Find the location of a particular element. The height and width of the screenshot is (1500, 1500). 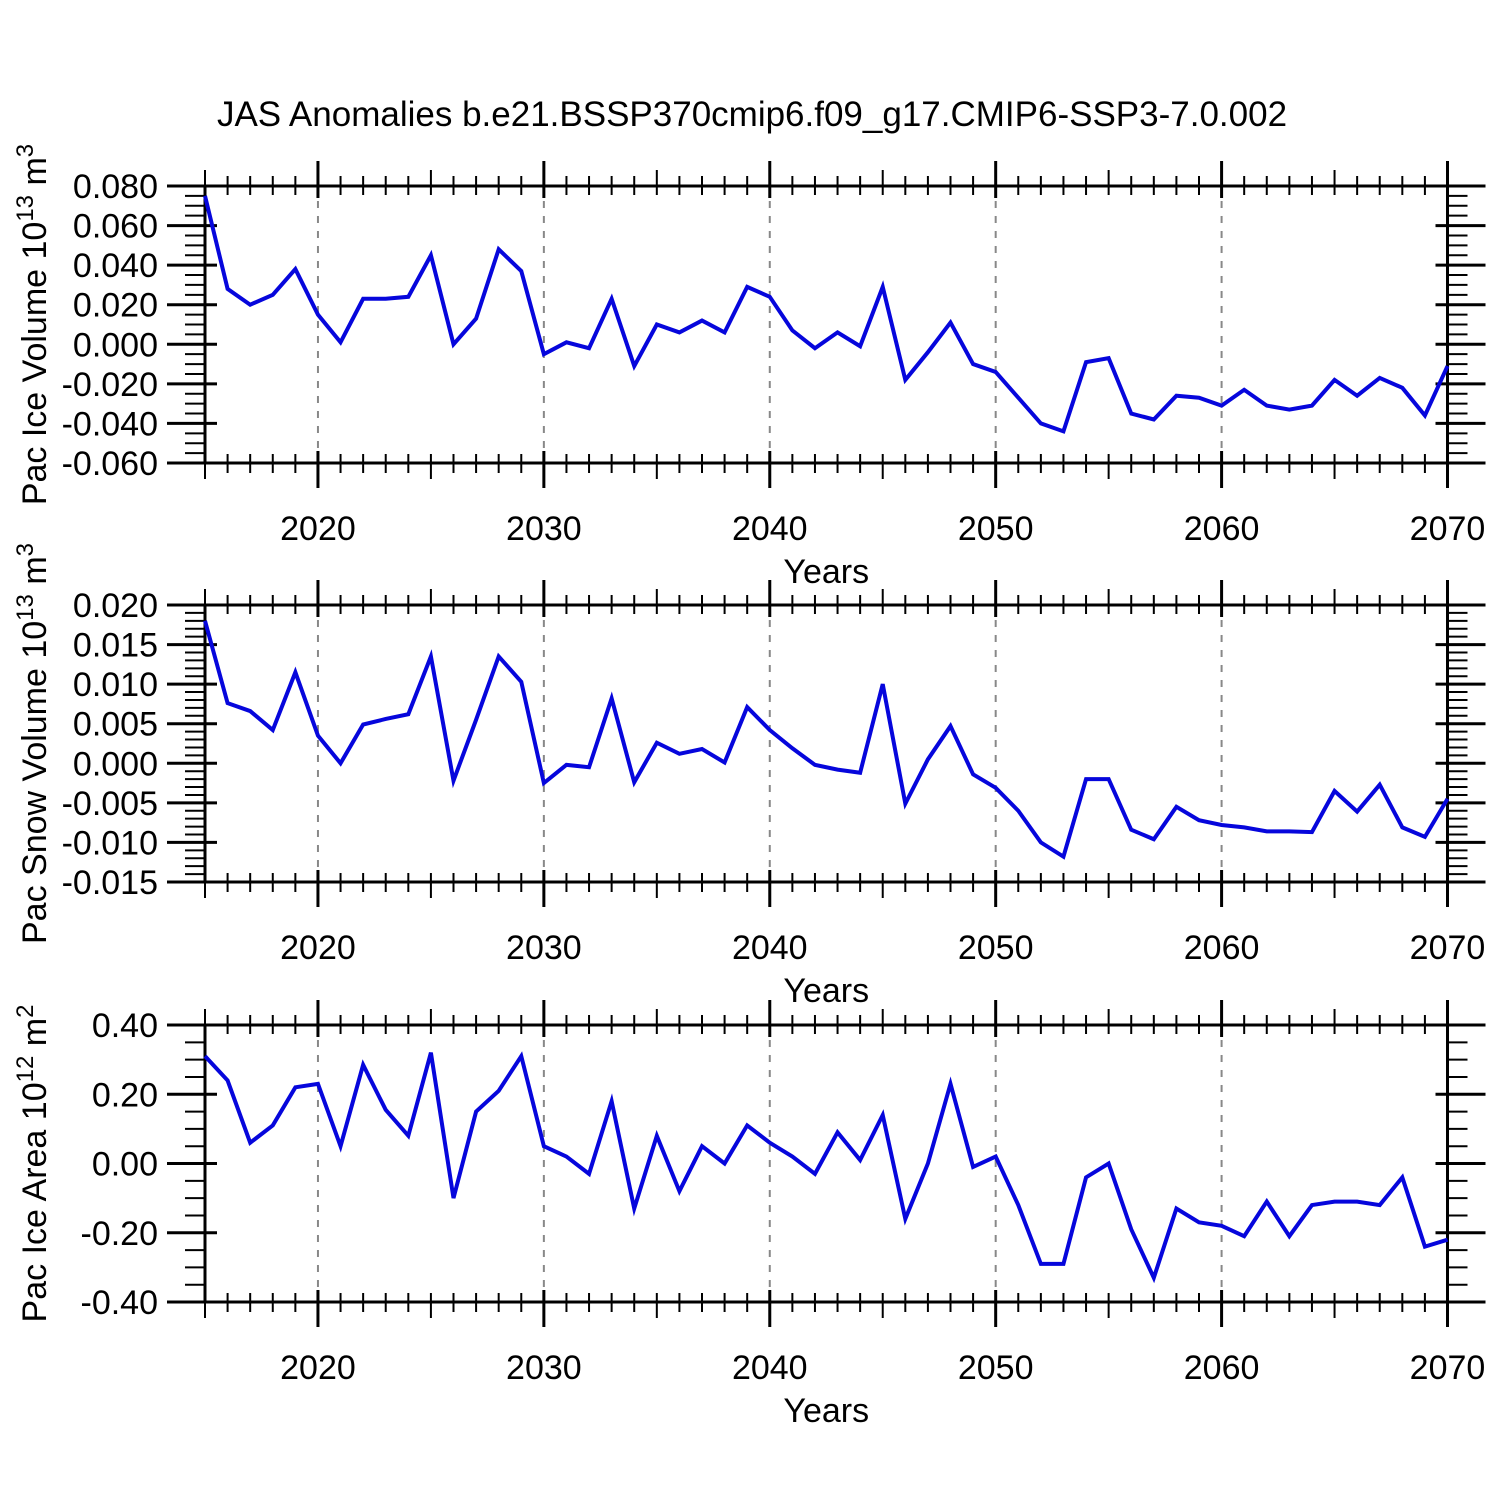

y-tick-label: -0.40 is located at coordinates (120, 1303).